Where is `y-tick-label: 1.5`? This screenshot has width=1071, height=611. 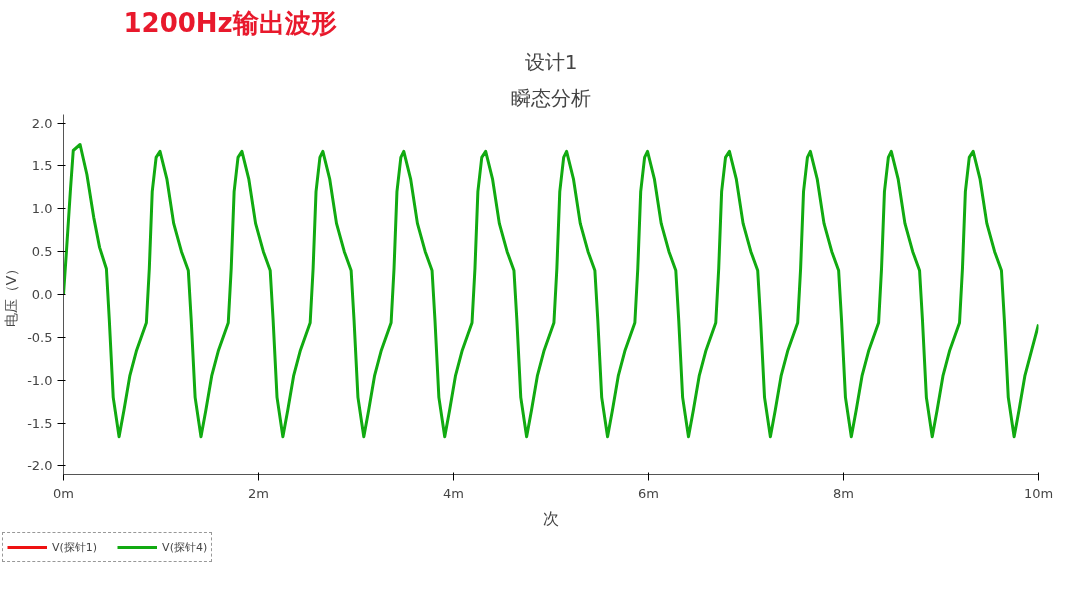
y-tick-label: 1.5 is located at coordinates (42, 166).